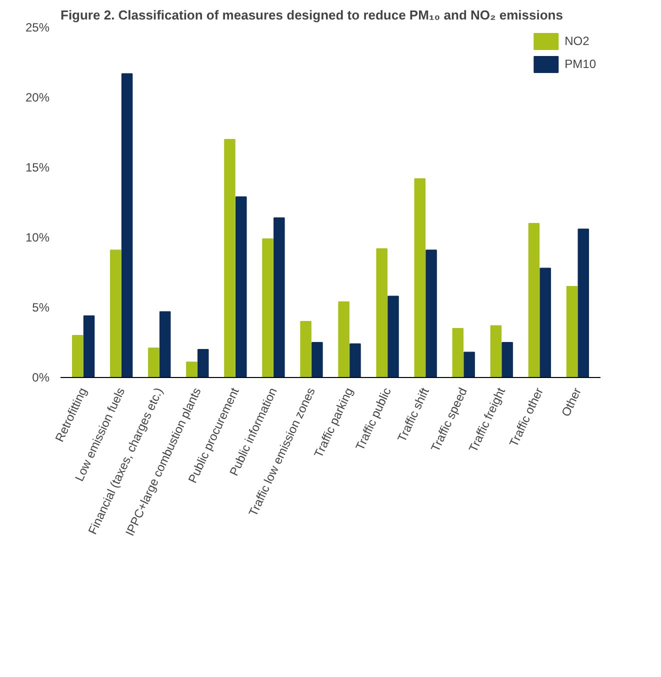  What do you see at coordinates (311, 15) in the screenshot?
I see `chart-title: Figure 2. Classification of measures designed to reduce PM₁₀ and NO₂ emissions` at bounding box center [311, 15].